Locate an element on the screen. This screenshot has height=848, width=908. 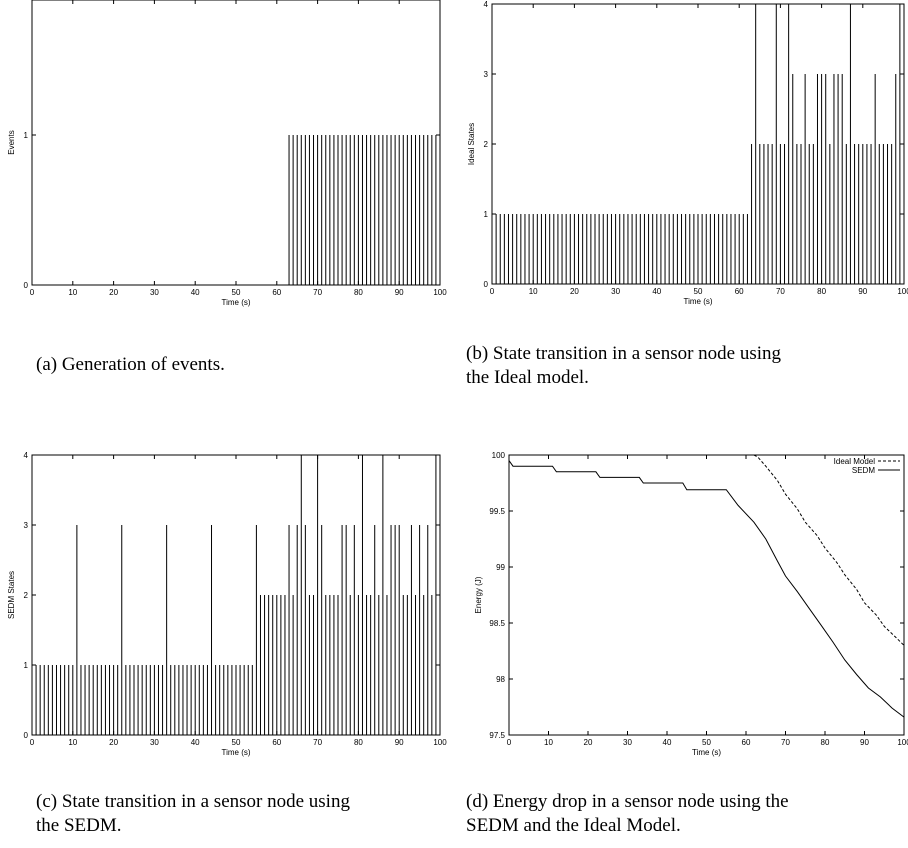
a-x-tick-label: 40 is located at coordinates (195, 292).